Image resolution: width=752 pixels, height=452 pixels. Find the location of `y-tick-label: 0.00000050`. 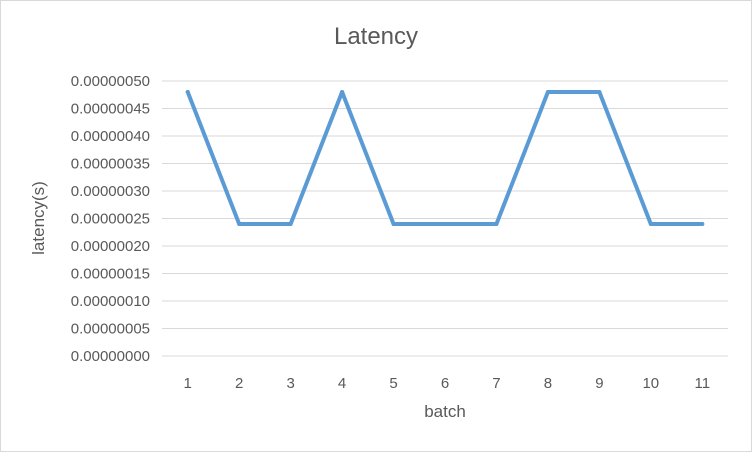

y-tick-label: 0.00000050 is located at coordinates (110, 81).